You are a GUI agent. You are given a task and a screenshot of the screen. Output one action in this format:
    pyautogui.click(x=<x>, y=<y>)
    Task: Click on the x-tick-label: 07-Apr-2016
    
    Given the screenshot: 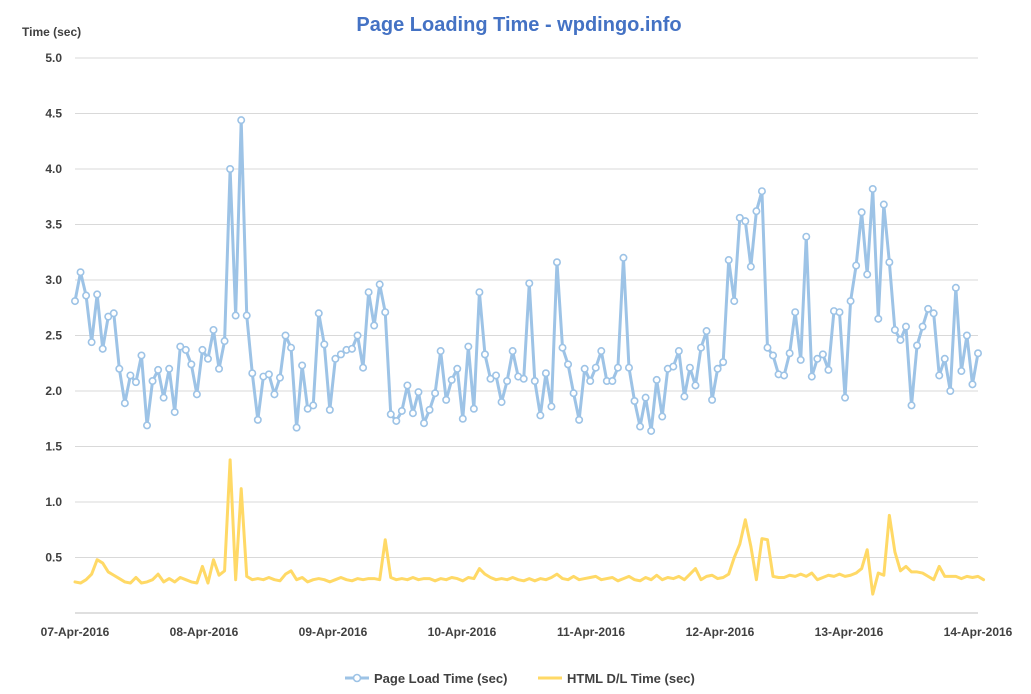 What is the action you would take?
    pyautogui.click(x=75, y=632)
    